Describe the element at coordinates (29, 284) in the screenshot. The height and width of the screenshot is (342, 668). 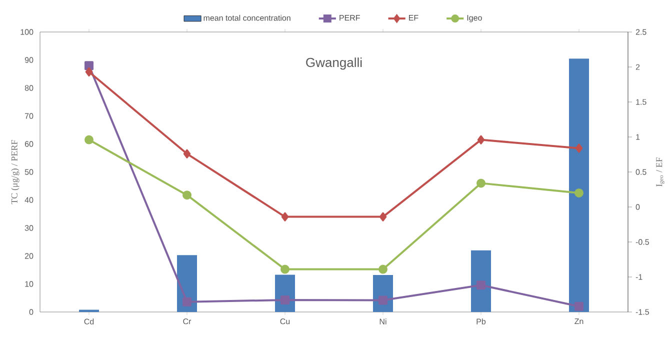
I see `y-tick-label: 10` at that location.